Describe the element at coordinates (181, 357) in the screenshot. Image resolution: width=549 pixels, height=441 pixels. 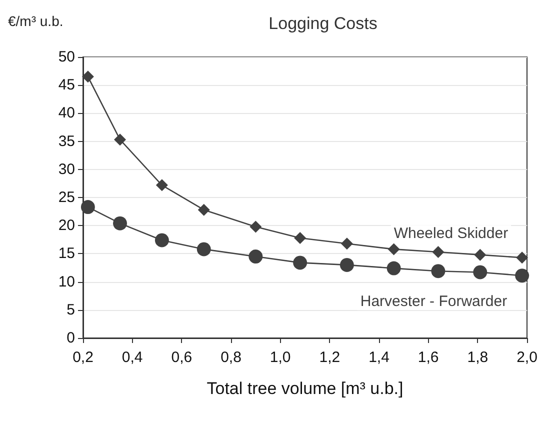
I see `x-tick-label: 0,6` at that location.